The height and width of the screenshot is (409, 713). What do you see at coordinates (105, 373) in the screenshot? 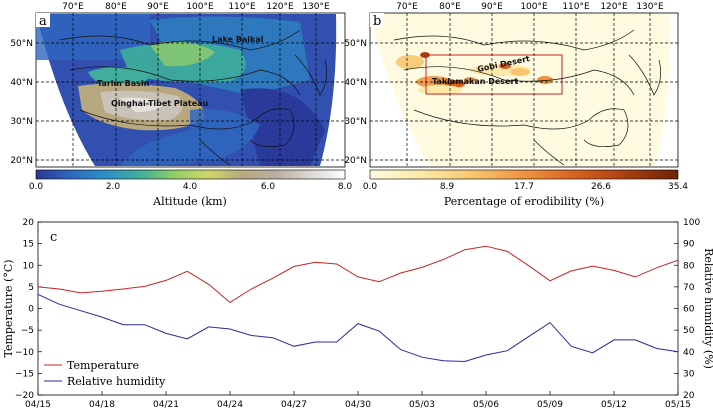
I see `legend: Temperature Relative humidity` at bounding box center [105, 373].